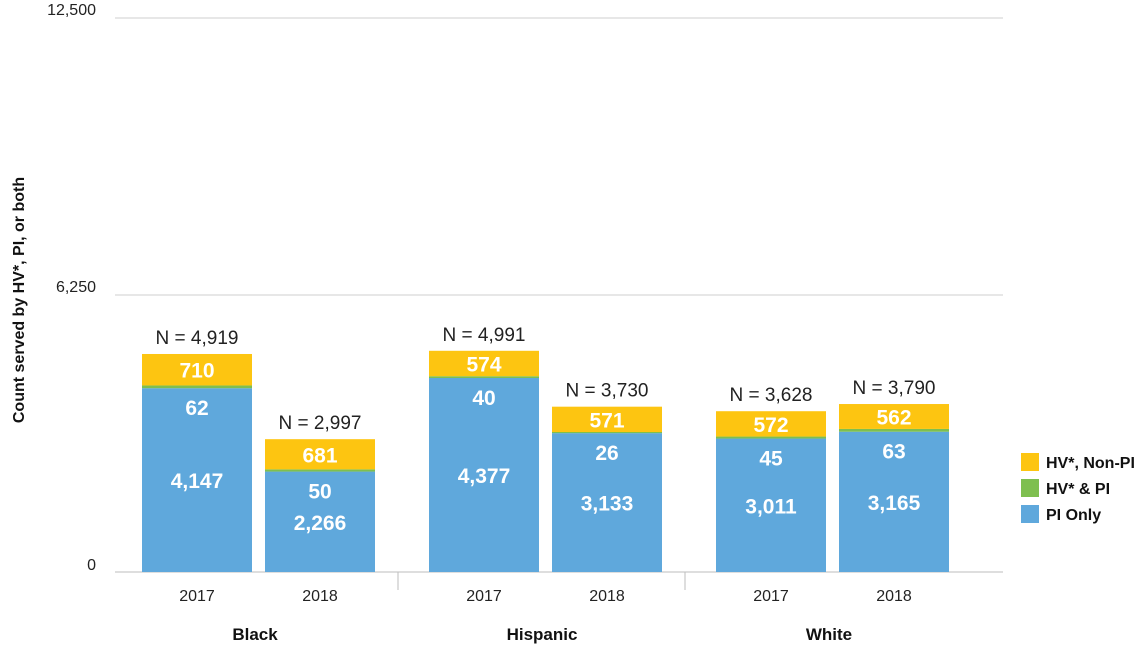 This screenshot has height=646, width=1134. I want to click on data-label: 62, so click(196, 408).